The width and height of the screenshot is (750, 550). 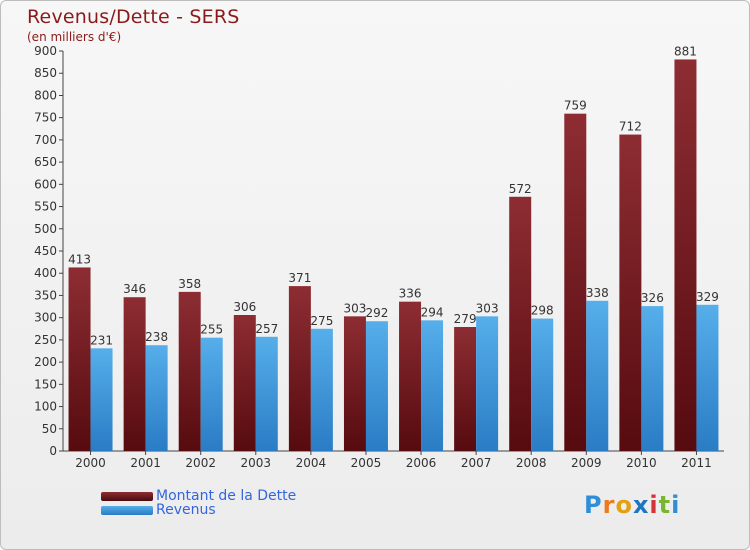 I want to click on data-label-debt: 759, so click(x=575, y=106).